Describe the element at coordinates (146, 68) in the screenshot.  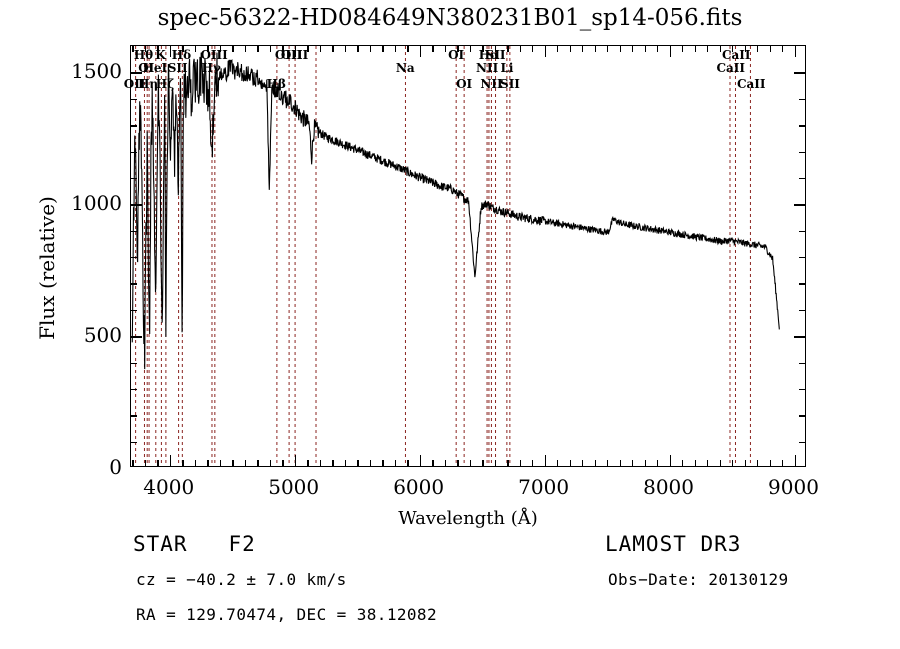
I see `line-label-oi: OI` at that location.